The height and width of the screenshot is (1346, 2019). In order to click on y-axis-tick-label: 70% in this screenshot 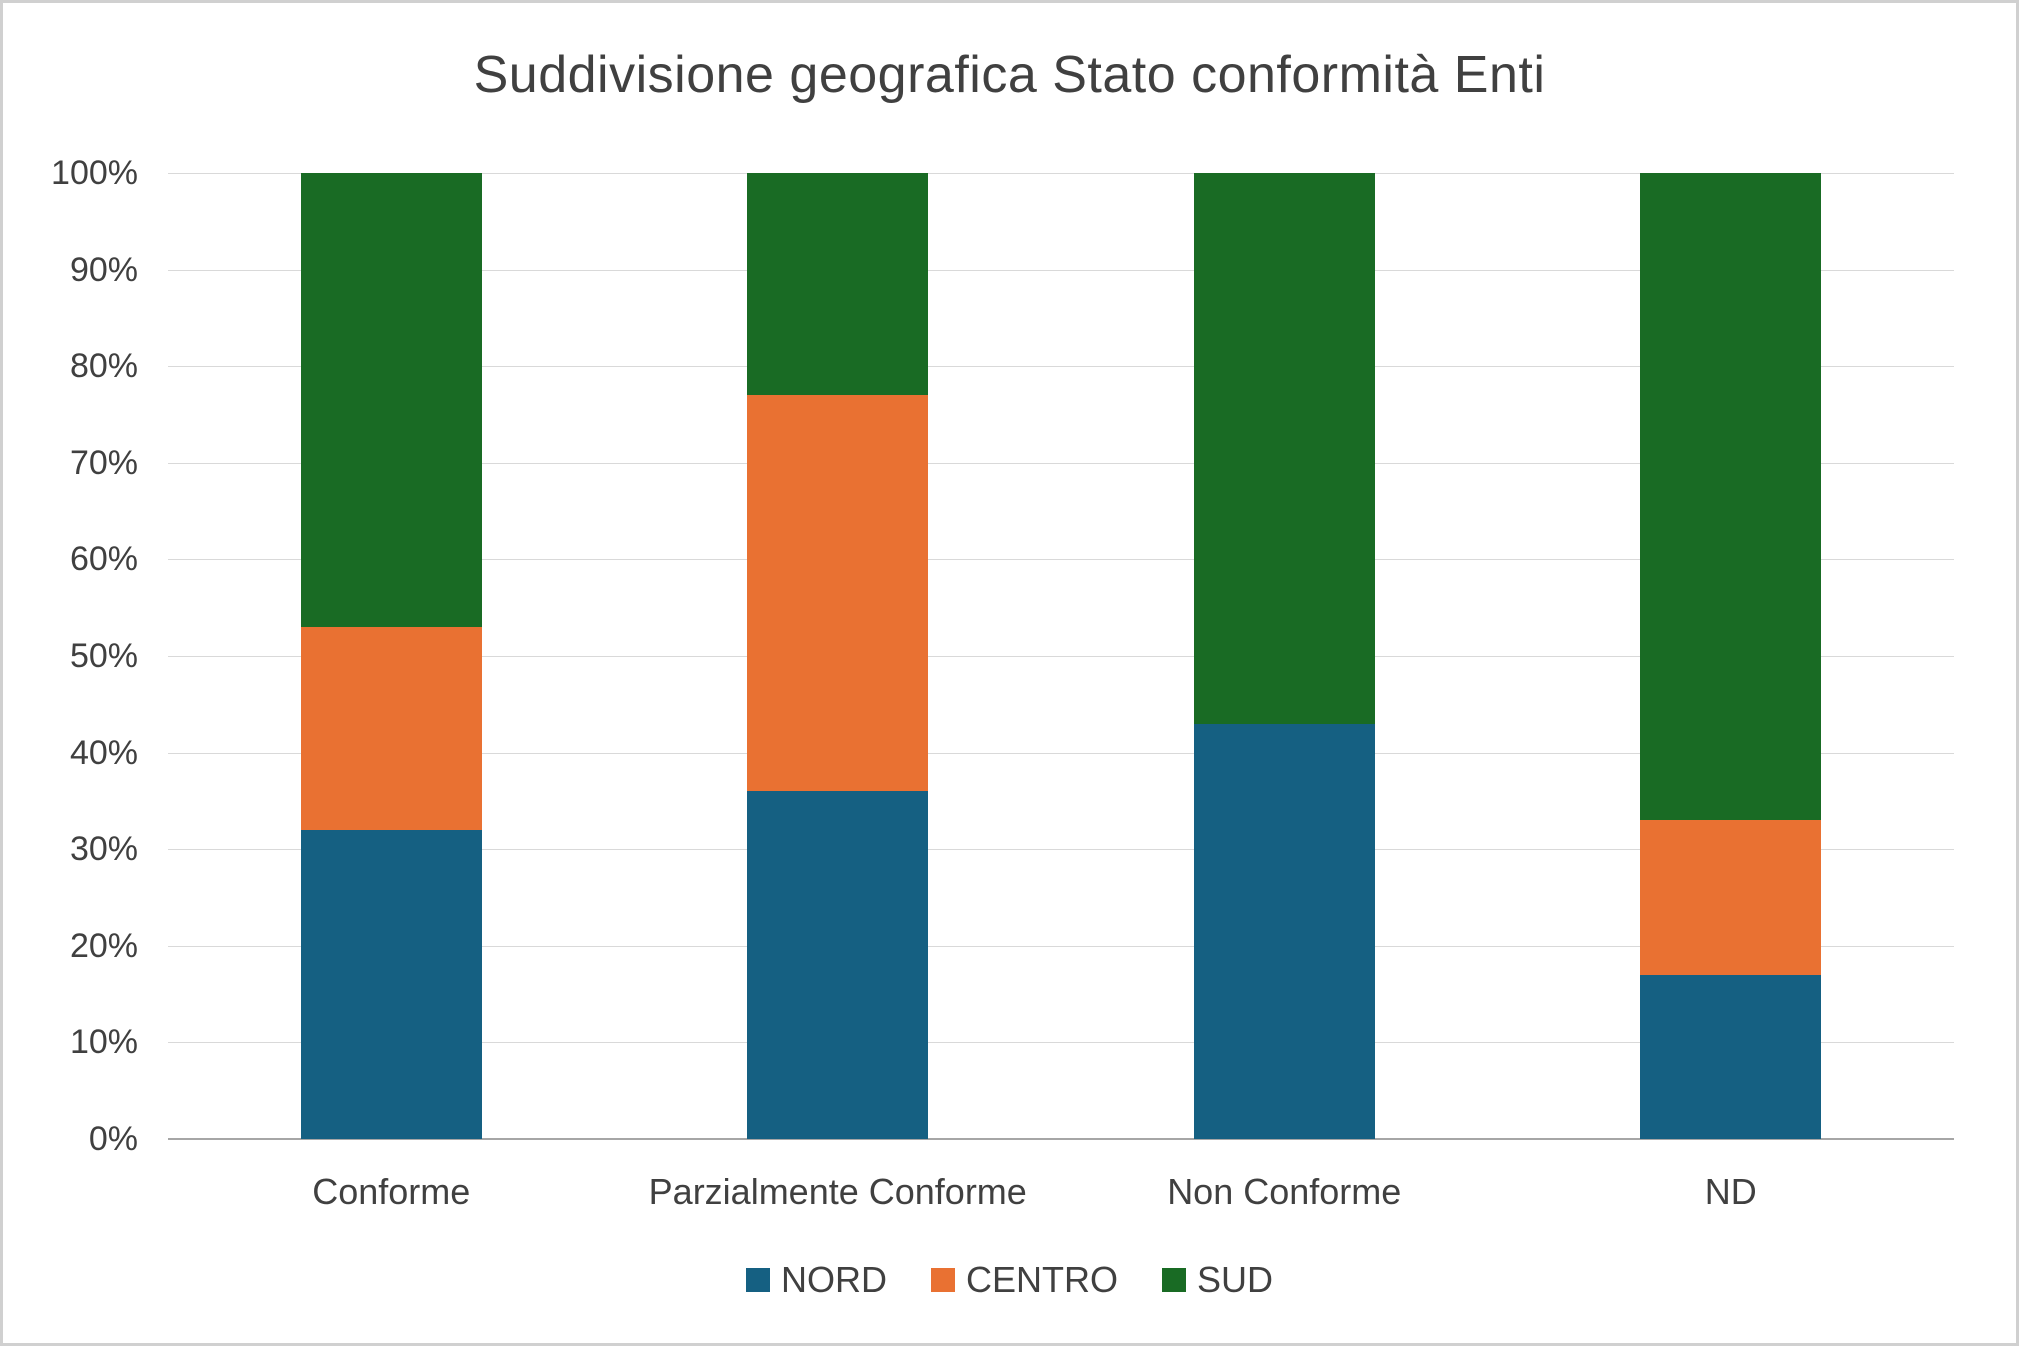, I will do `click(103, 462)`.